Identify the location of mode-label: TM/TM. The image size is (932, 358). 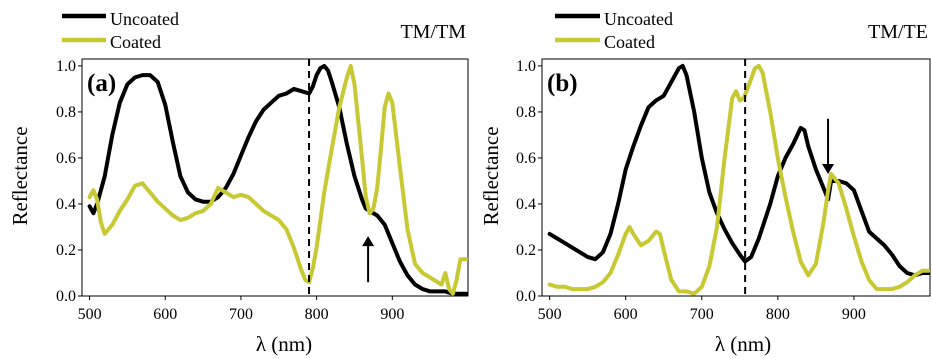
(433, 32).